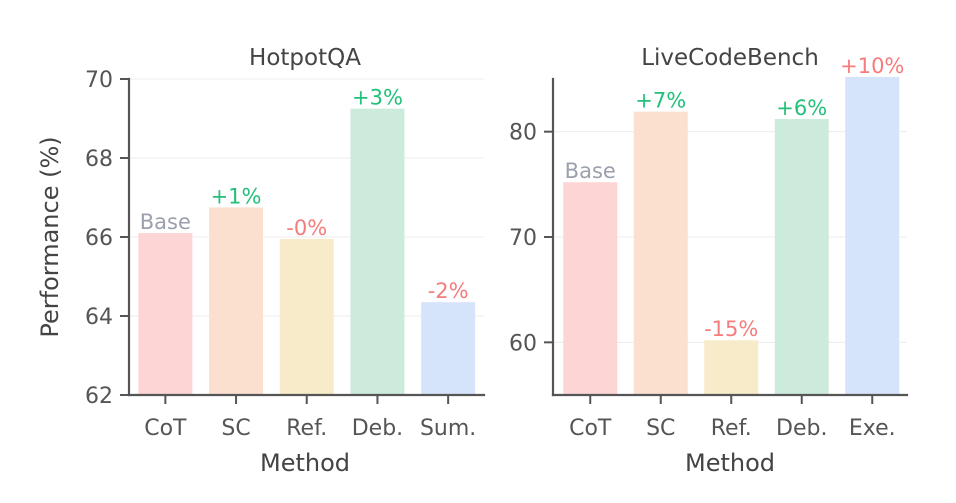 Image resolution: width=956 pixels, height=503 pixels. Describe the element at coordinates (872, 66) in the screenshot. I see `bar-data-label: +10%` at that location.